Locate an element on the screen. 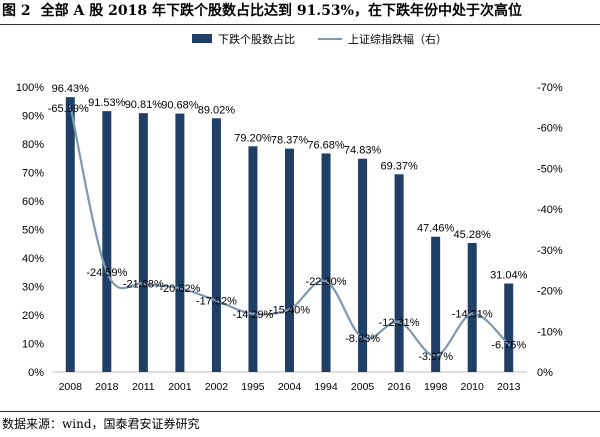 This screenshot has height=437, width=600. y-right-tick-label: -40% is located at coordinates (550, 210).